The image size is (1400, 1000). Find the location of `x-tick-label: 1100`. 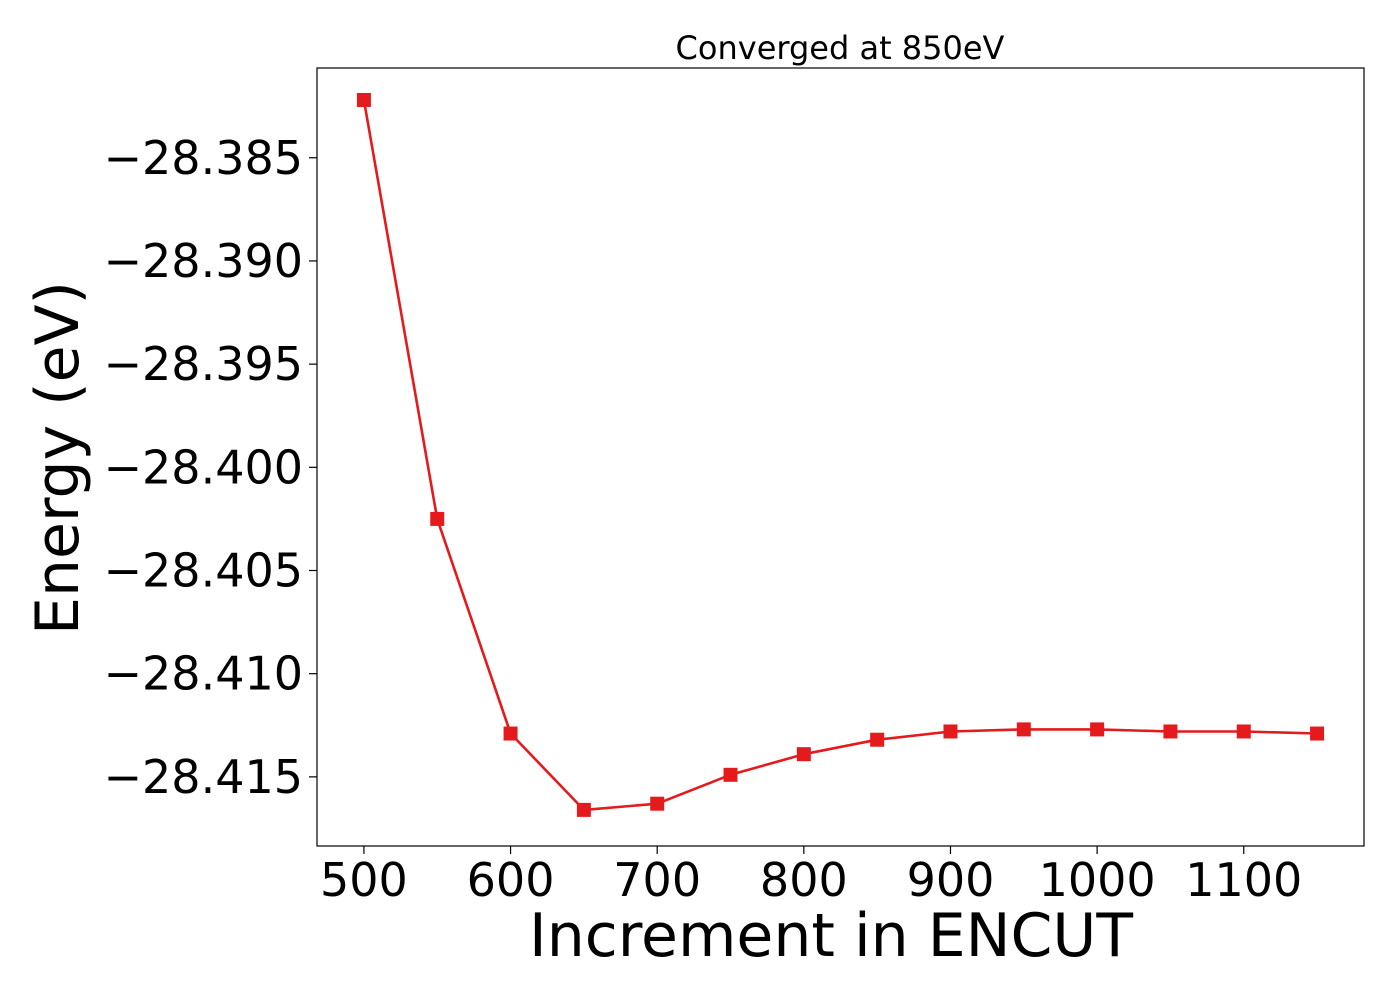

x-tick-label: 1100 is located at coordinates (1243, 880).